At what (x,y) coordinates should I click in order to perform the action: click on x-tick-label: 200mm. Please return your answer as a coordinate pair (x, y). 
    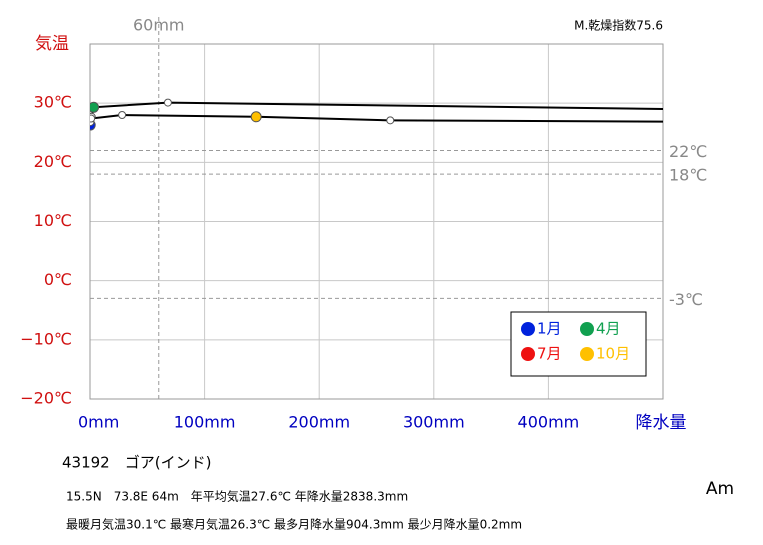
    Looking at the image, I should click on (319, 422).